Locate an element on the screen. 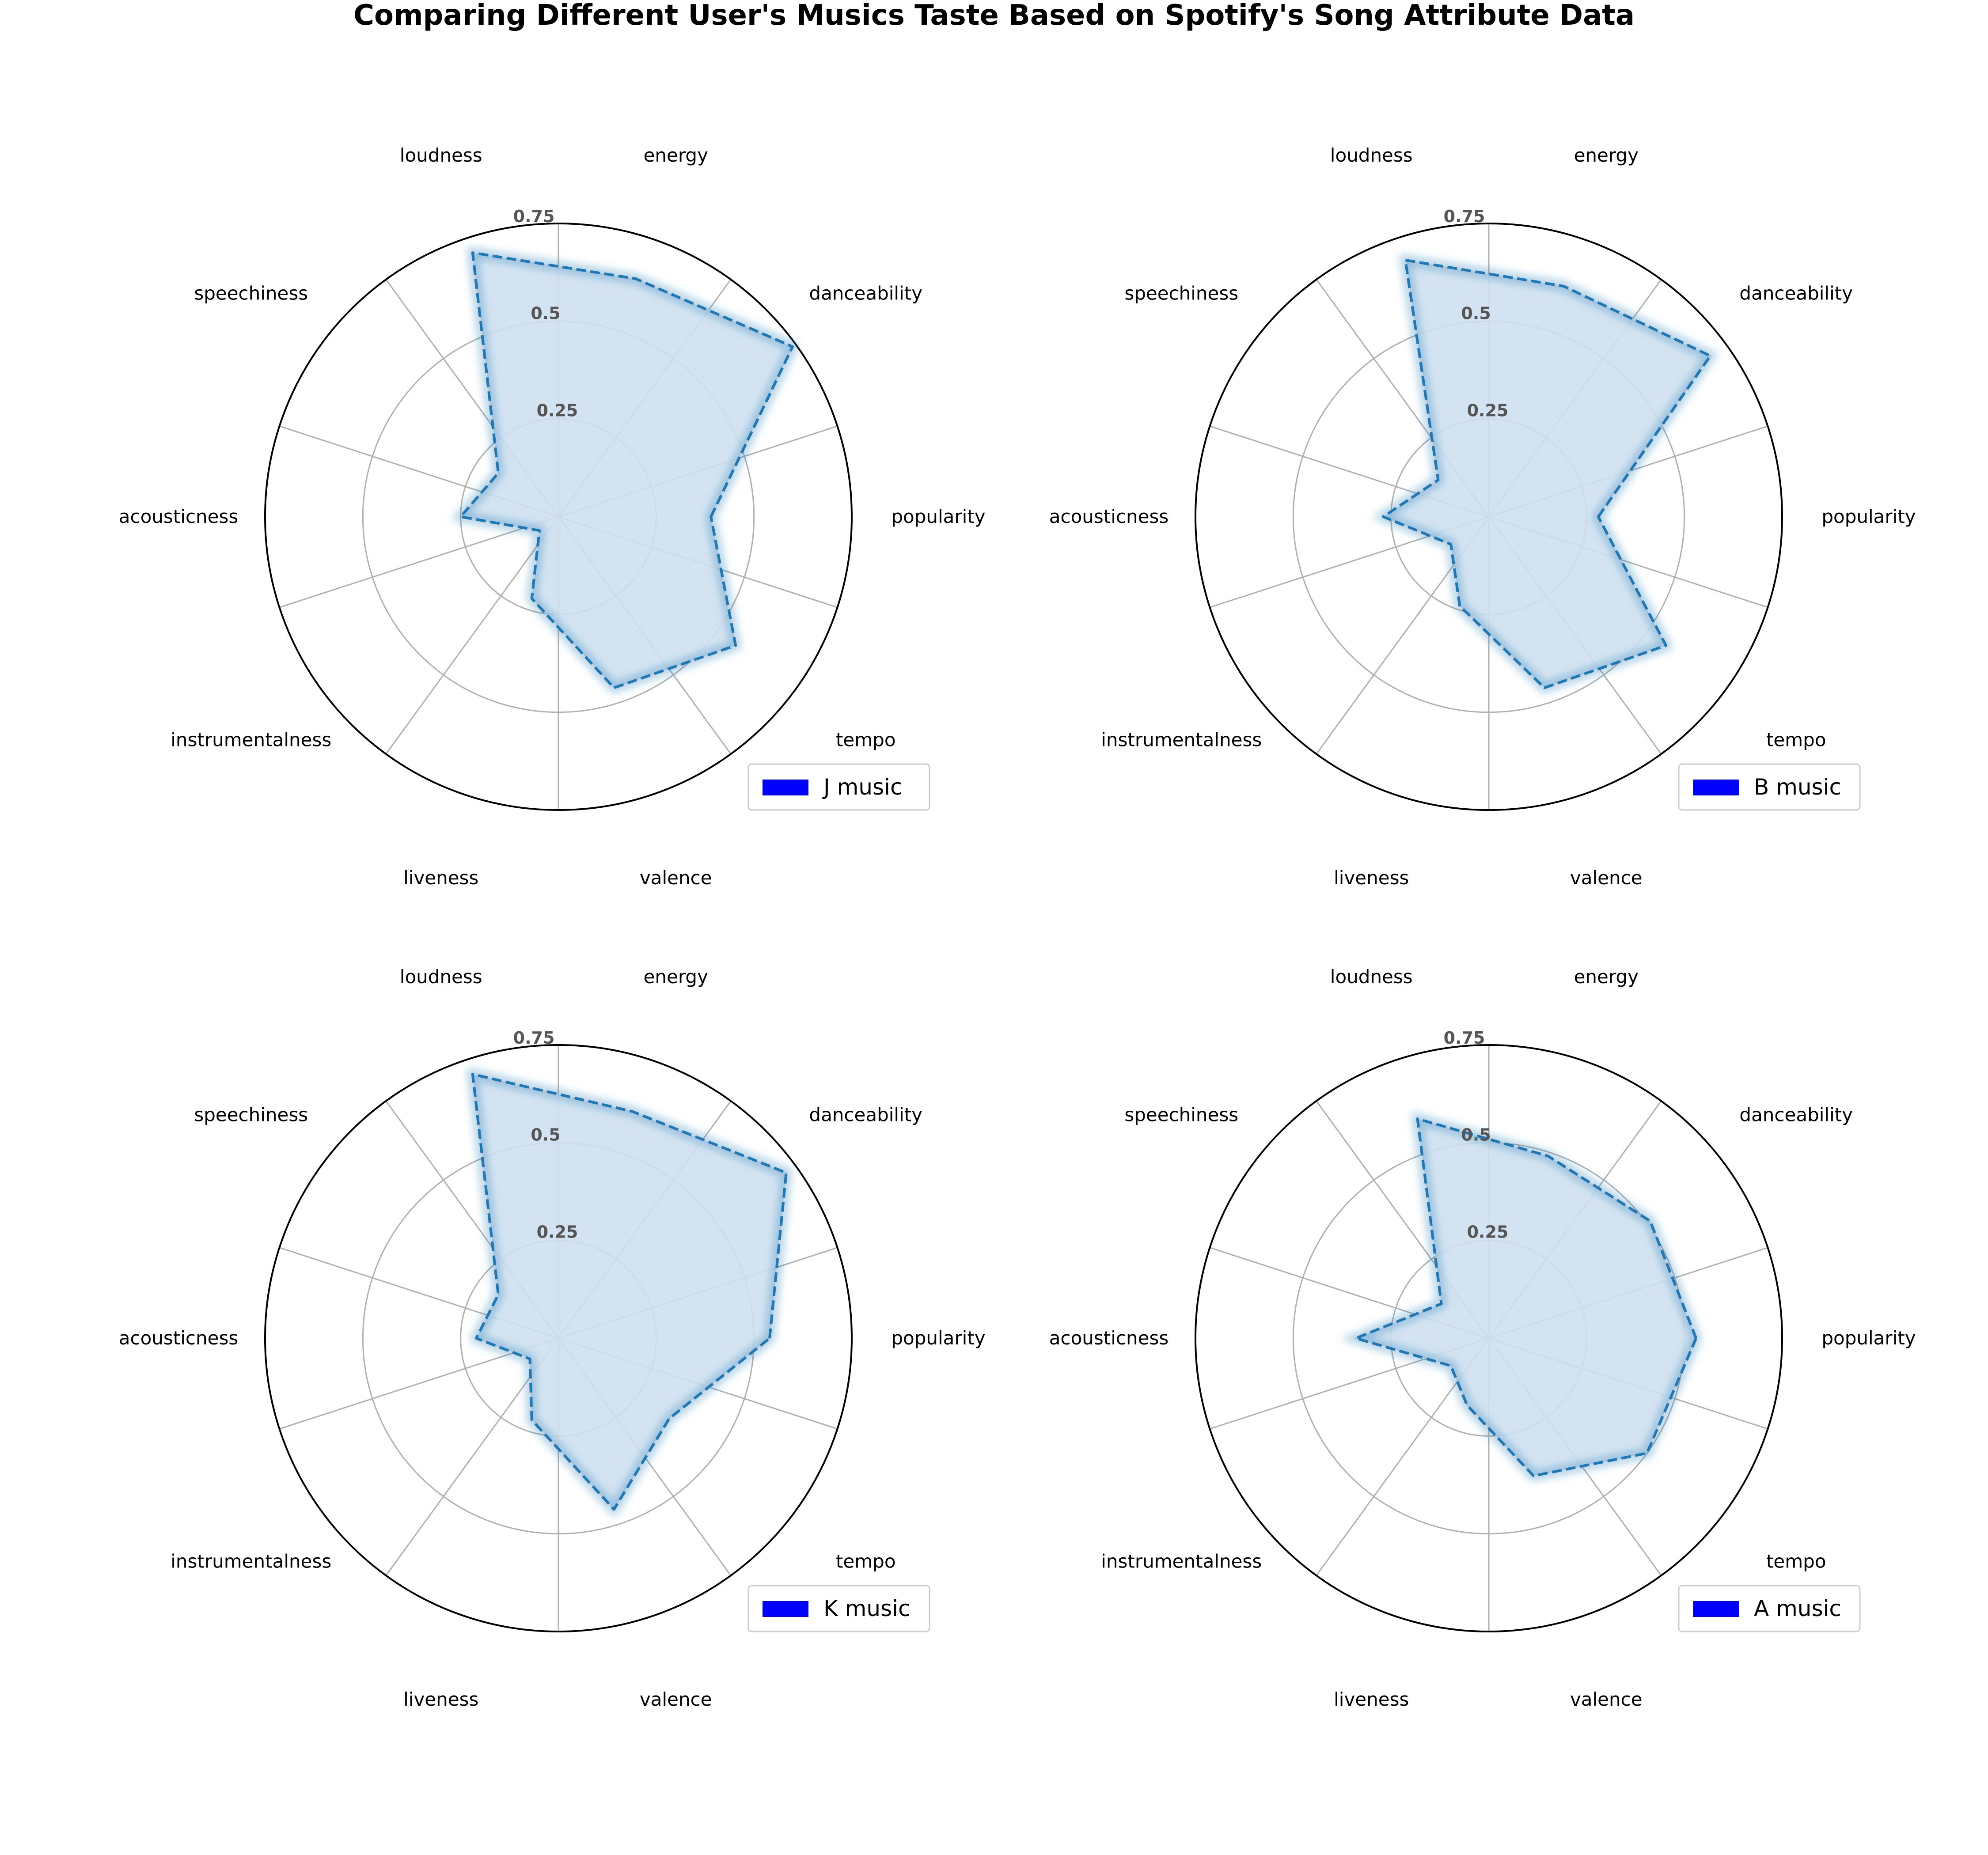  legend-label: J music is located at coordinates (862, 787).